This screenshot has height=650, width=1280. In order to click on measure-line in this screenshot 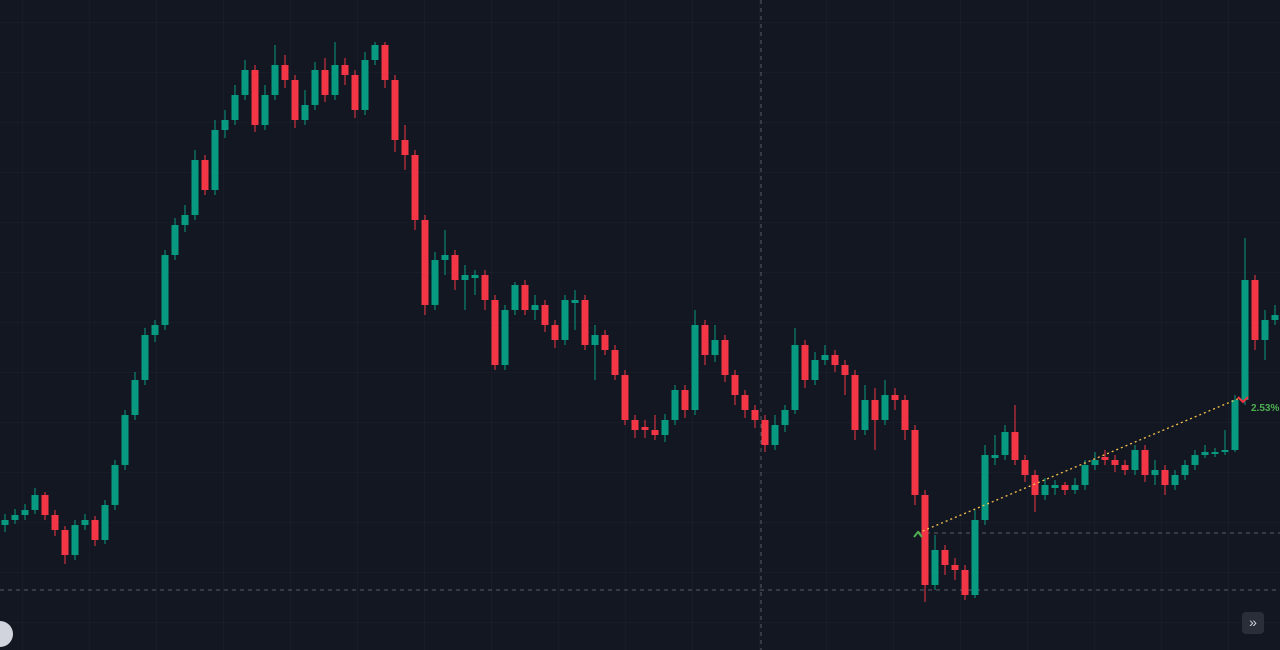, I will do `click(1079, 465)`.